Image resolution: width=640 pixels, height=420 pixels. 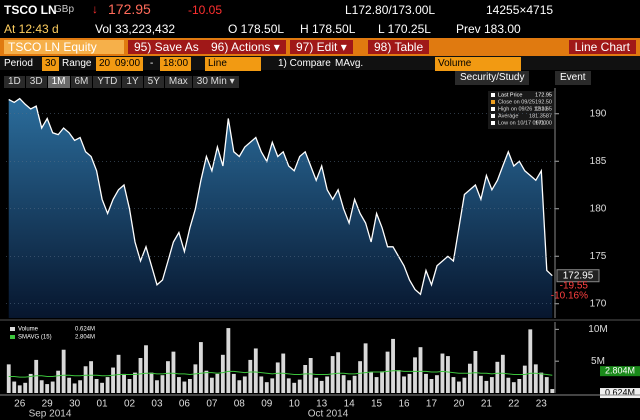 I want to click on input: 09:00, so click(x=128, y=64).